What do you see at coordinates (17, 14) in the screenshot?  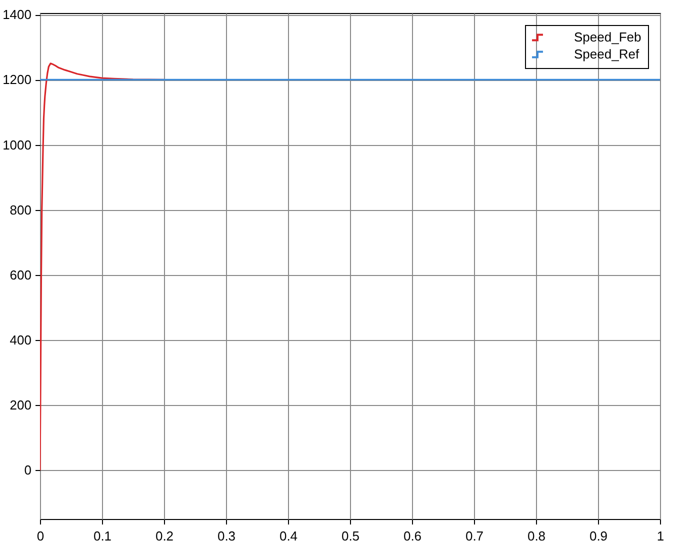 I see `y-tick-label: 1400` at bounding box center [17, 14].